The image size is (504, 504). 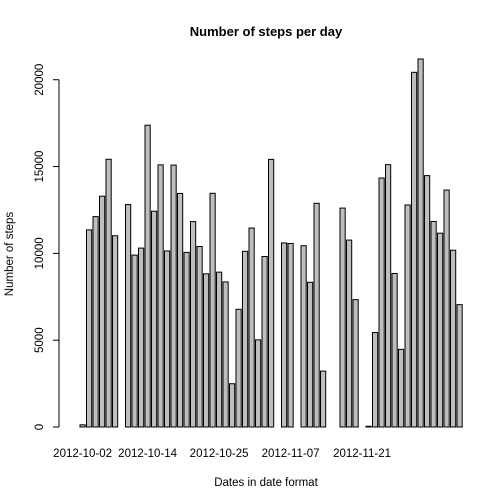 I want to click on y-tick-label-0: 0, so click(x=40, y=427).